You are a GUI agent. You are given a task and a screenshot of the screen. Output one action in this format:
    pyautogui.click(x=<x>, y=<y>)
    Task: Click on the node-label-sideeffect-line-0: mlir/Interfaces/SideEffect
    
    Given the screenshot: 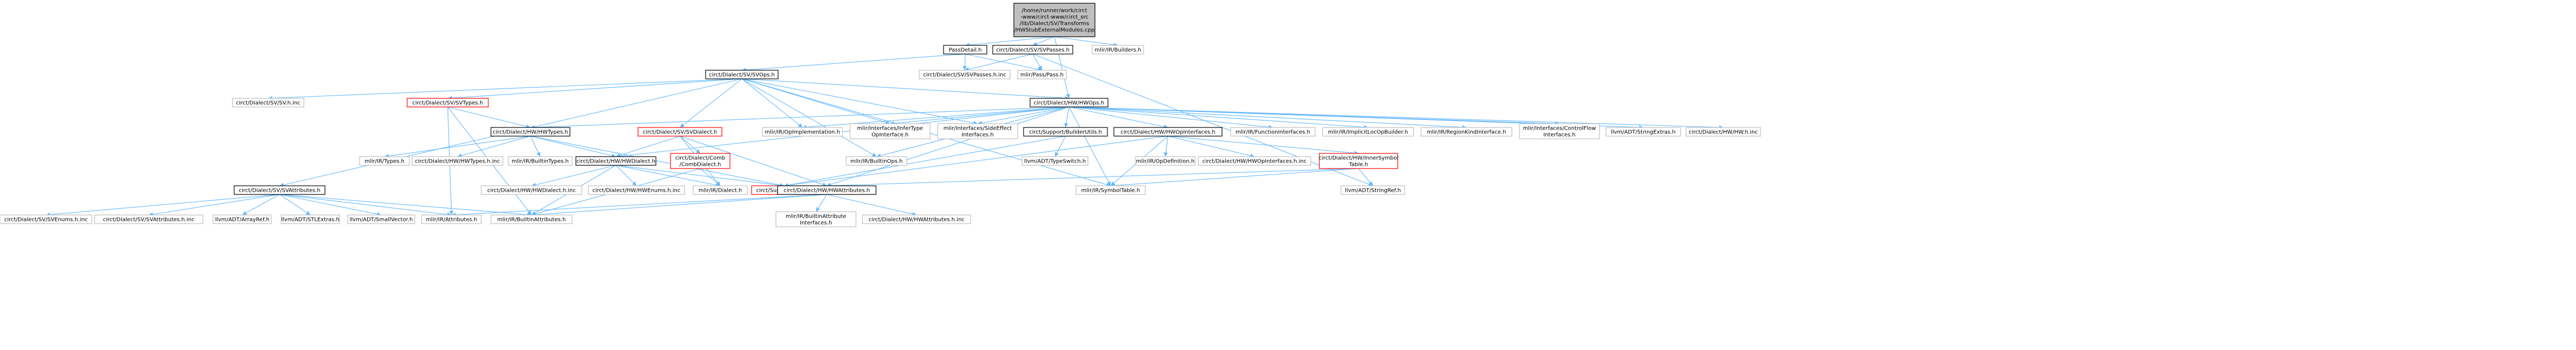 What is the action you would take?
    pyautogui.click(x=978, y=129)
    